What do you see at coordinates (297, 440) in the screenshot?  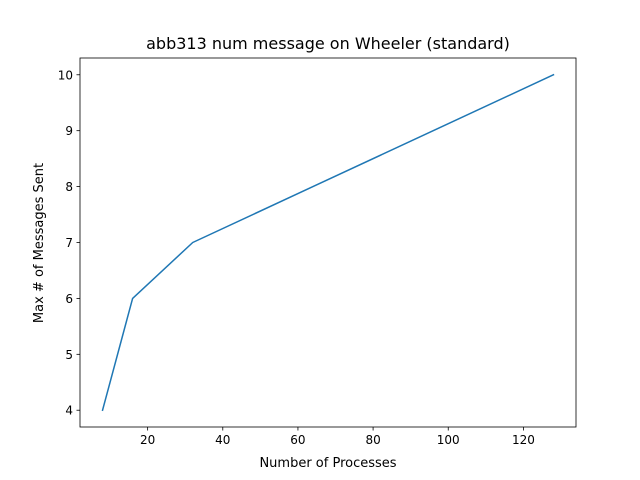 I see `x-tick-label: 60` at bounding box center [297, 440].